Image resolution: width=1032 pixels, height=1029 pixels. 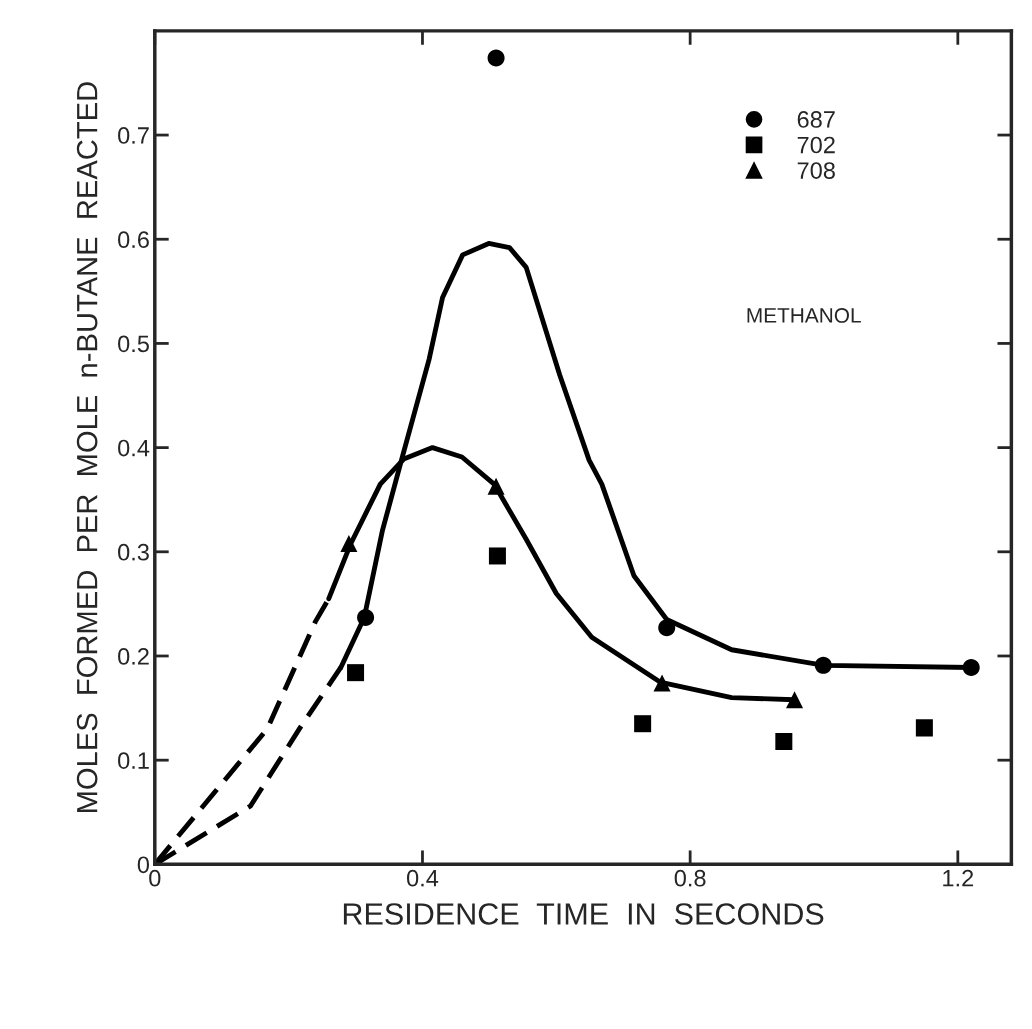 What do you see at coordinates (133, 656) in the screenshot?
I see `y-tick-label: 0.2` at bounding box center [133, 656].